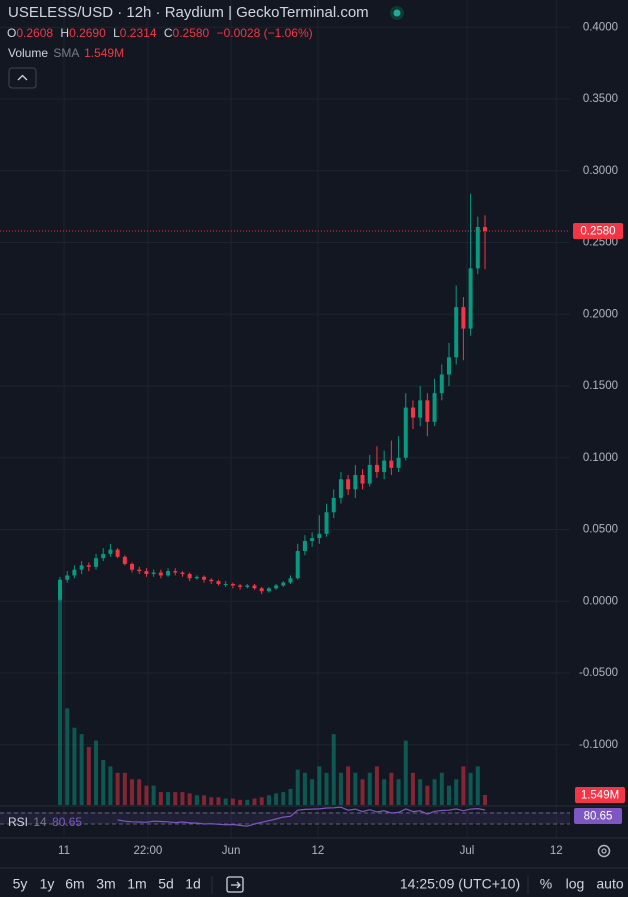  I want to click on rsi-legend: RSI 14 80.65, so click(45, 822).